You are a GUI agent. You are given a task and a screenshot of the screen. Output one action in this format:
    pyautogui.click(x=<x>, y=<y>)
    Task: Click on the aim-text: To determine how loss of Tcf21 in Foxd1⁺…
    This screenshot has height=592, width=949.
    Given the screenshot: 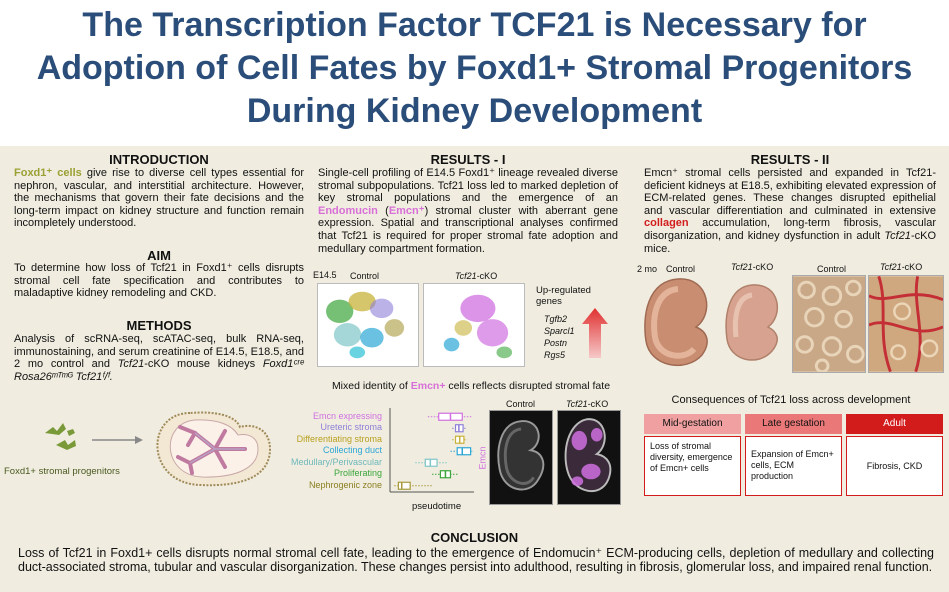 What is the action you would take?
    pyautogui.click(x=159, y=281)
    